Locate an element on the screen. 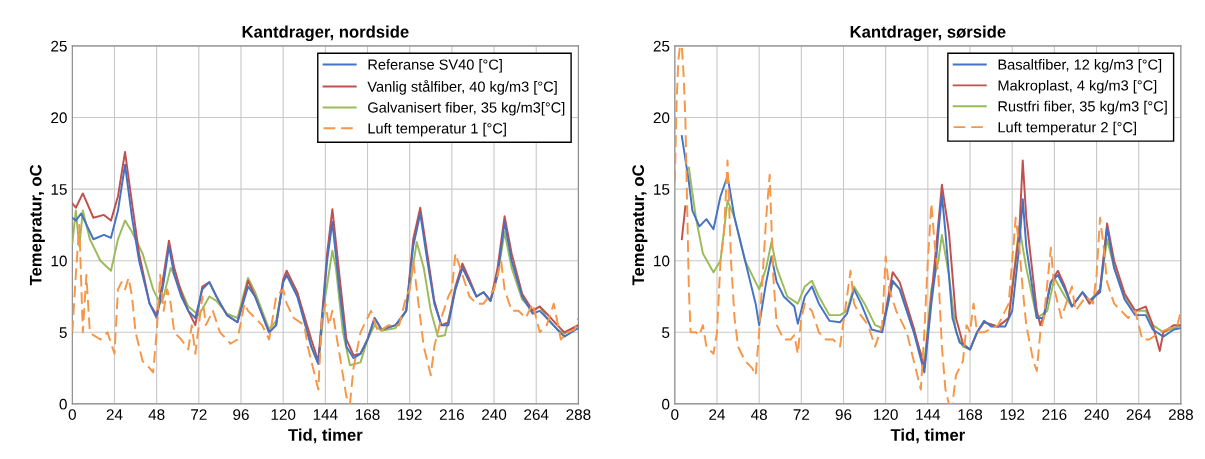 The height and width of the screenshot is (459, 1205). legend-label: Basaltfiber, 12 kg/m3 [°C] is located at coordinates (1080, 66).